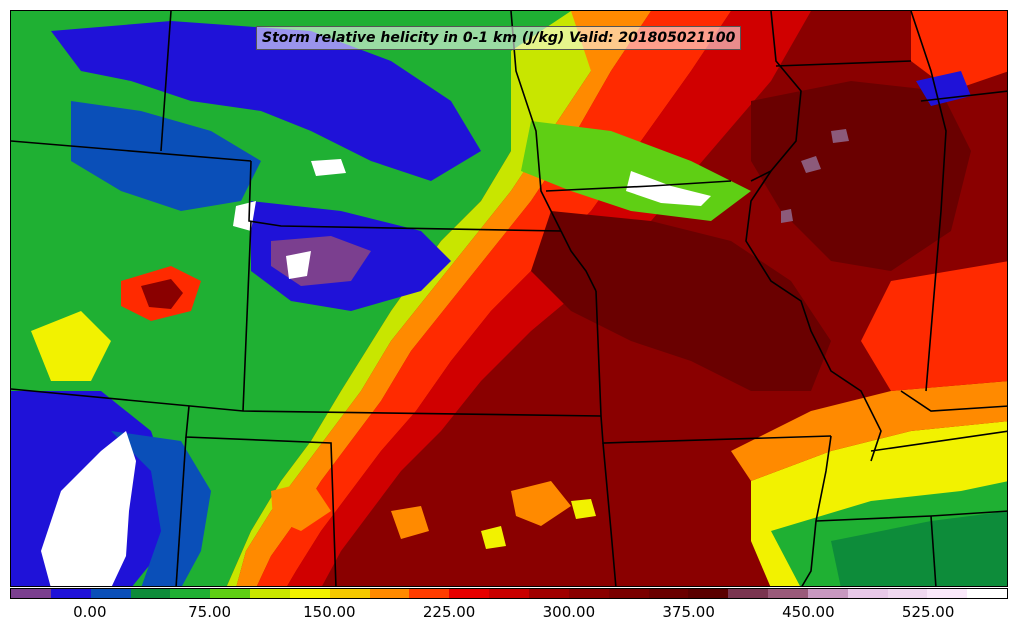 The width and height of the screenshot is (1018, 633). What do you see at coordinates (959, 51) in the screenshot?
I see `great-lakes-hint` at bounding box center [959, 51].